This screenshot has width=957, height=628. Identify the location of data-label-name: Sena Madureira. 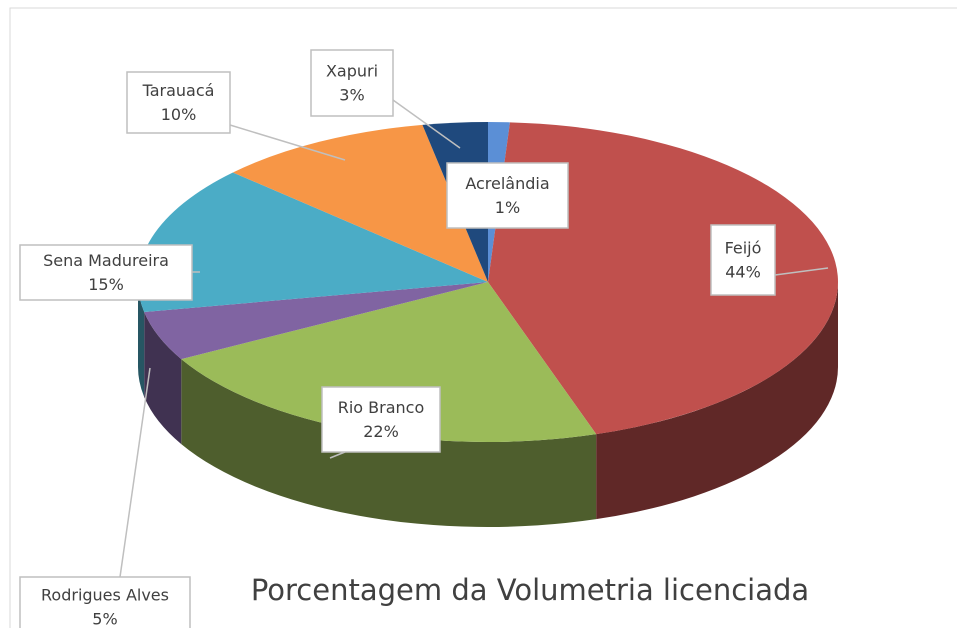
(106, 260).